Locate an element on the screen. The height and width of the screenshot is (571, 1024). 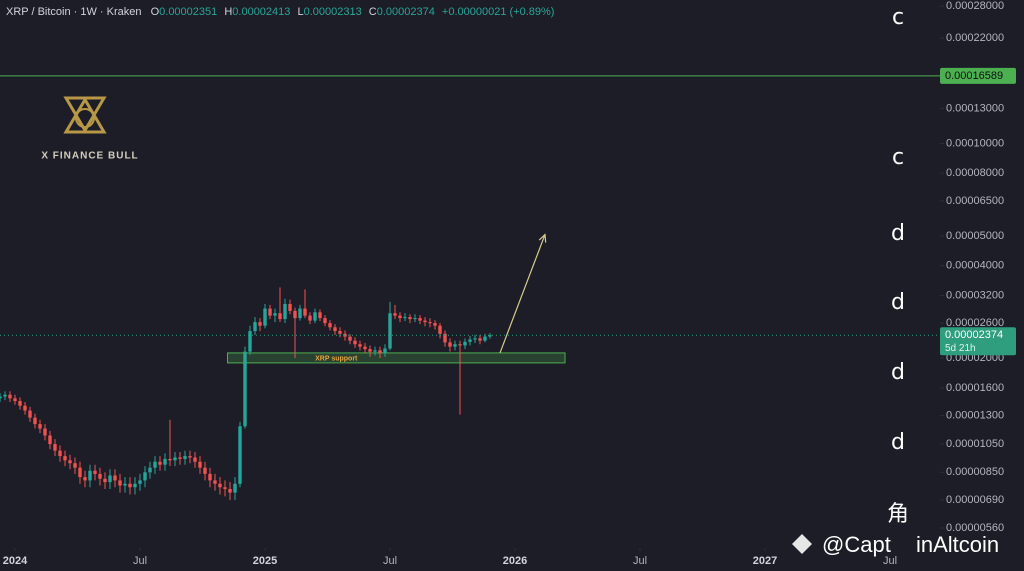
y-tick-label: 0.00001600 is located at coordinates (975, 388).